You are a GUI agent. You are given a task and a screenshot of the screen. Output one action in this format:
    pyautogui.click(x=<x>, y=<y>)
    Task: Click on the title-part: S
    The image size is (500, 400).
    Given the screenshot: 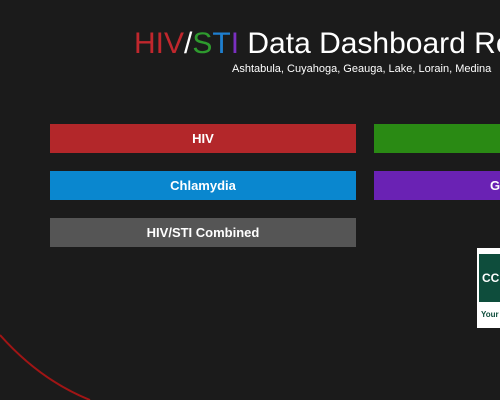 What is the action you would take?
    pyautogui.click(x=202, y=43)
    